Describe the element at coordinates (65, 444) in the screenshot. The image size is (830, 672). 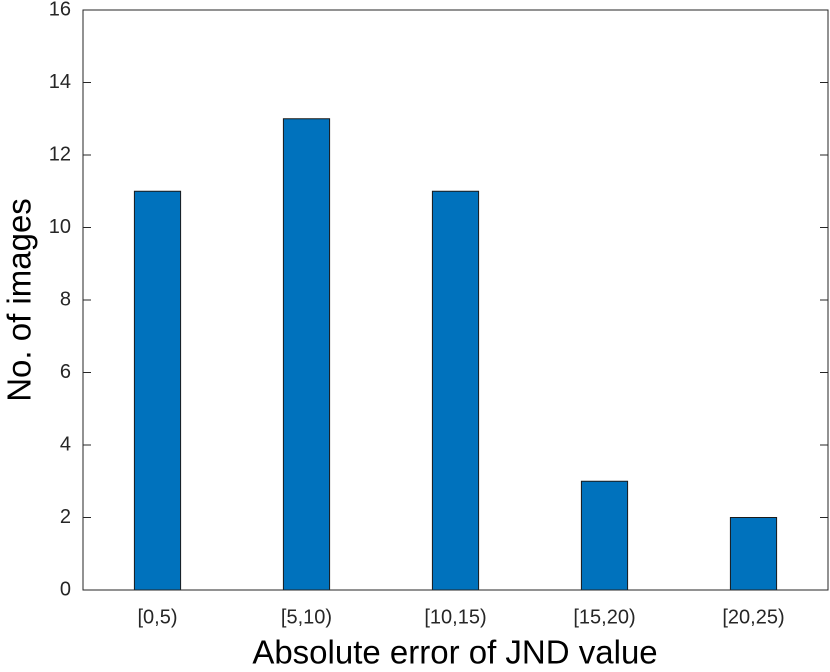
I see `y-tick-label: 4` at that location.